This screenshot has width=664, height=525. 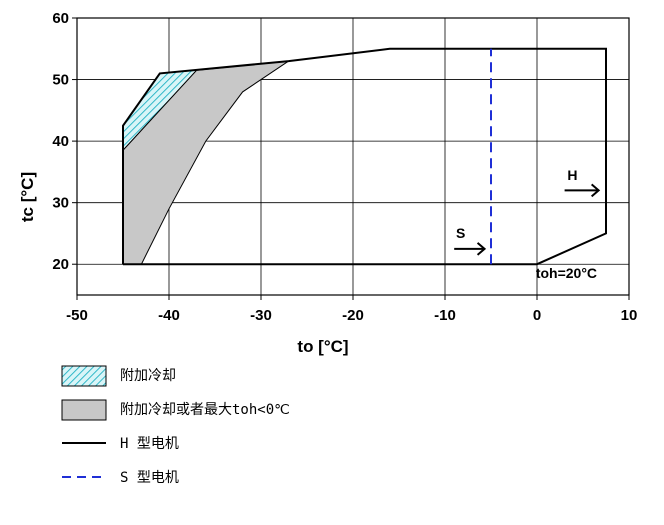 What do you see at coordinates (84, 410) in the screenshot?
I see `legend-swatch-gray` at bounding box center [84, 410].